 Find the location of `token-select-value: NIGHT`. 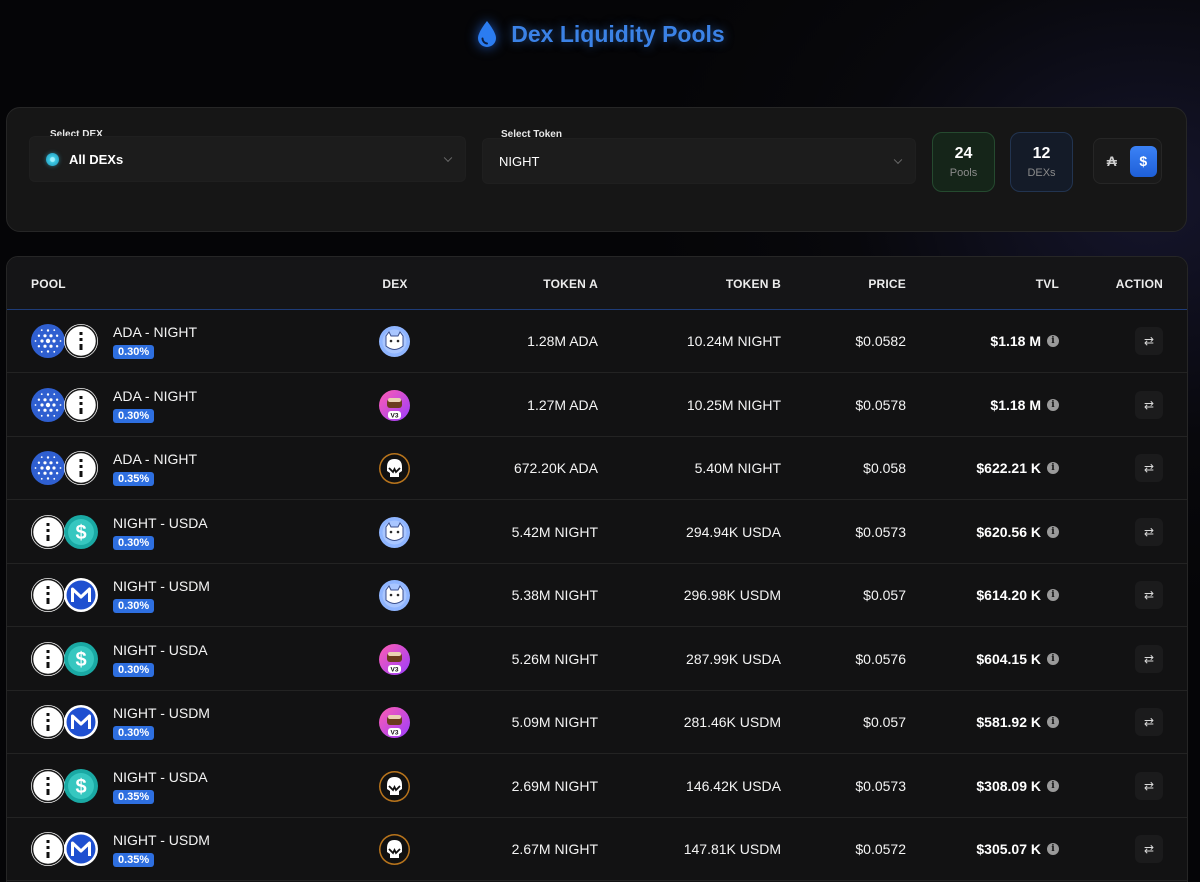

token-select-value: NIGHT is located at coordinates (519, 161).